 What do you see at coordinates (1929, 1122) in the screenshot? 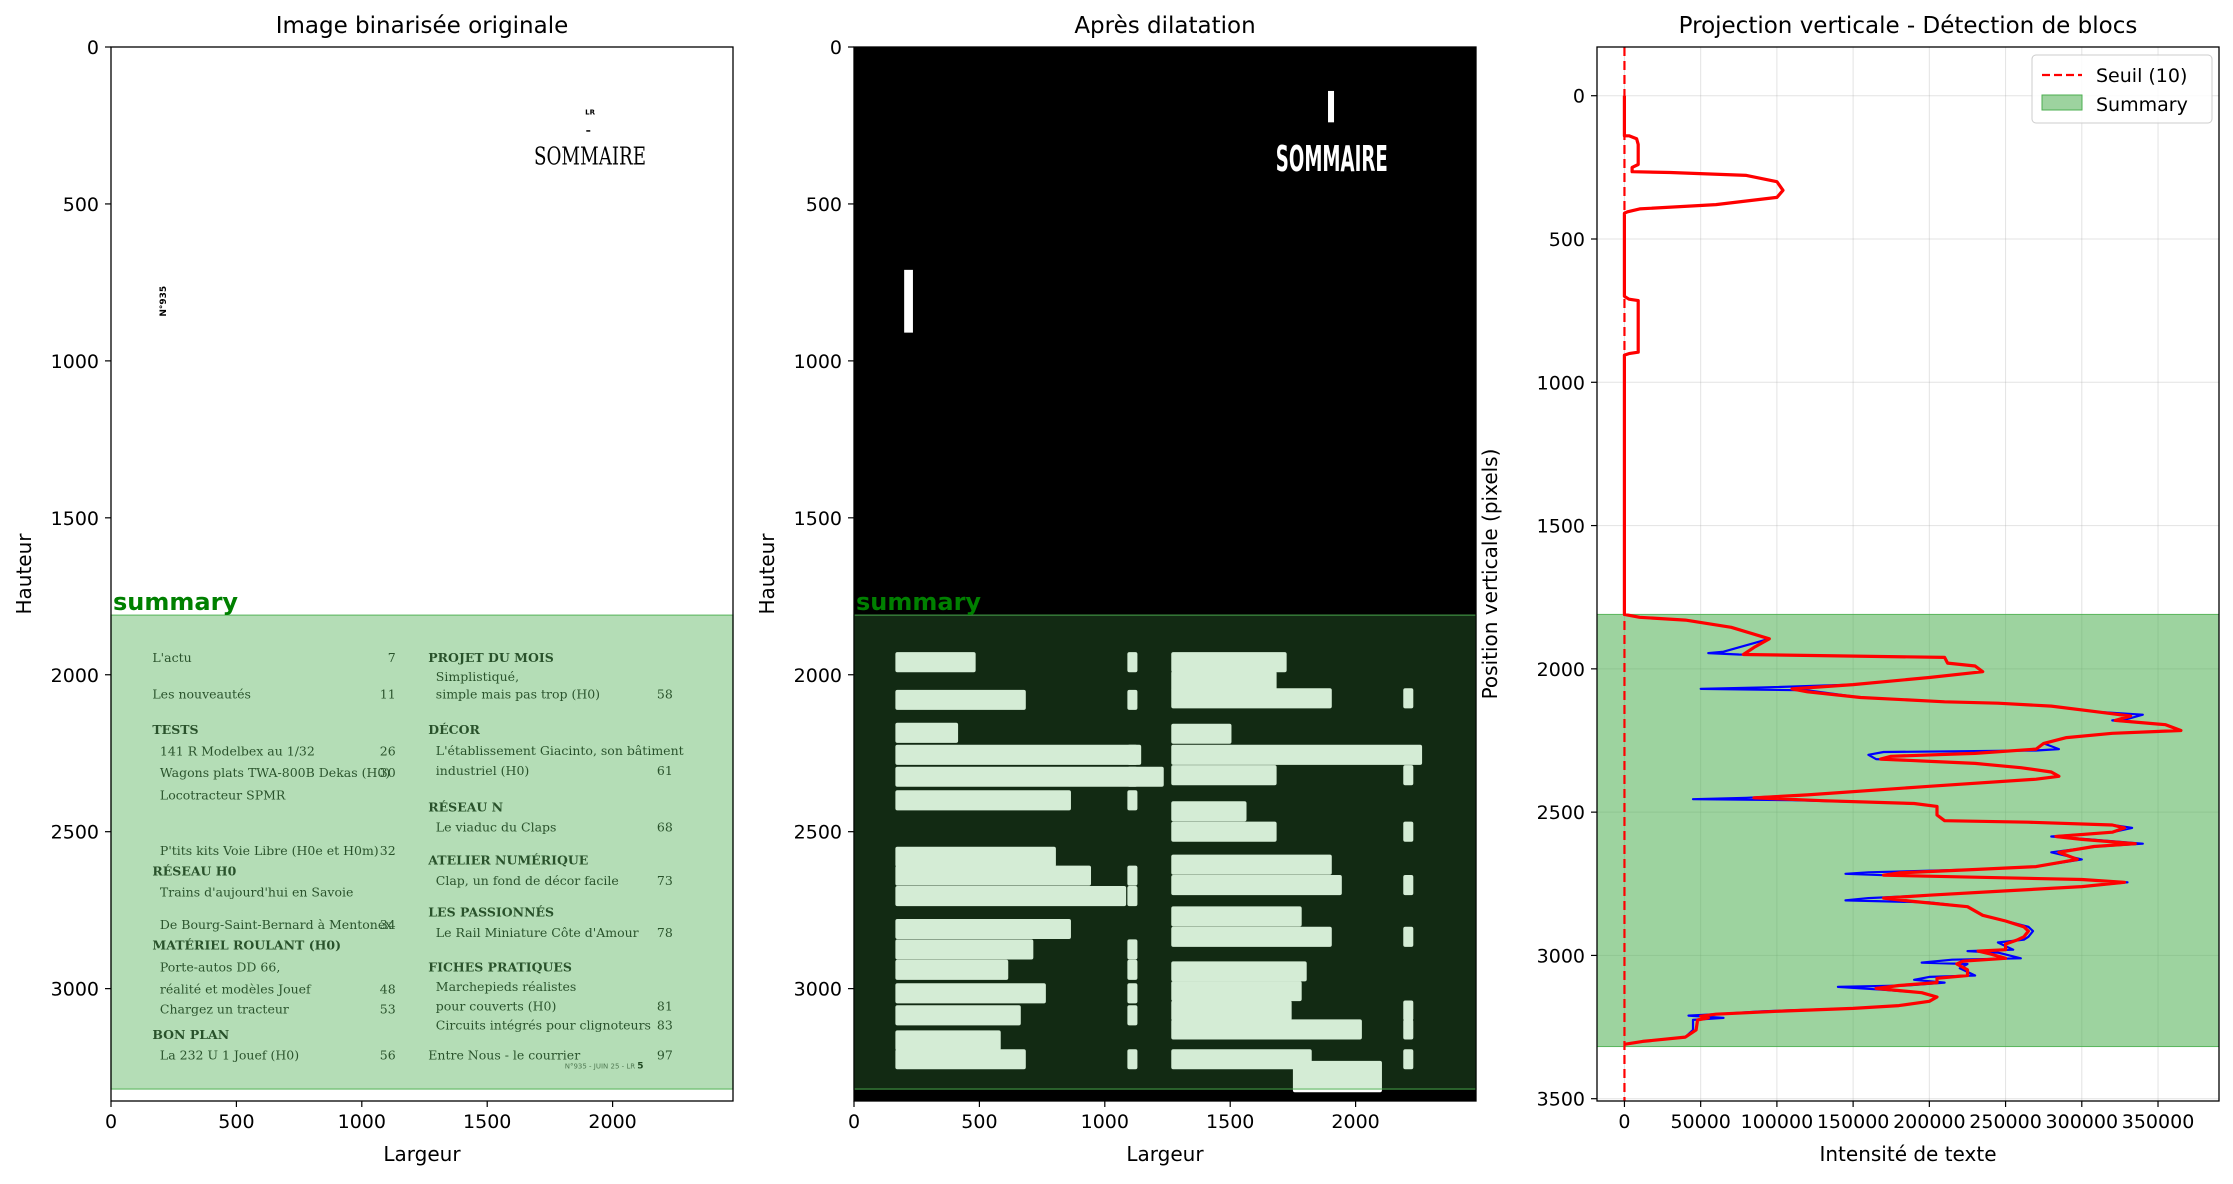
I see `x-tick-label: 200000` at bounding box center [1929, 1122].